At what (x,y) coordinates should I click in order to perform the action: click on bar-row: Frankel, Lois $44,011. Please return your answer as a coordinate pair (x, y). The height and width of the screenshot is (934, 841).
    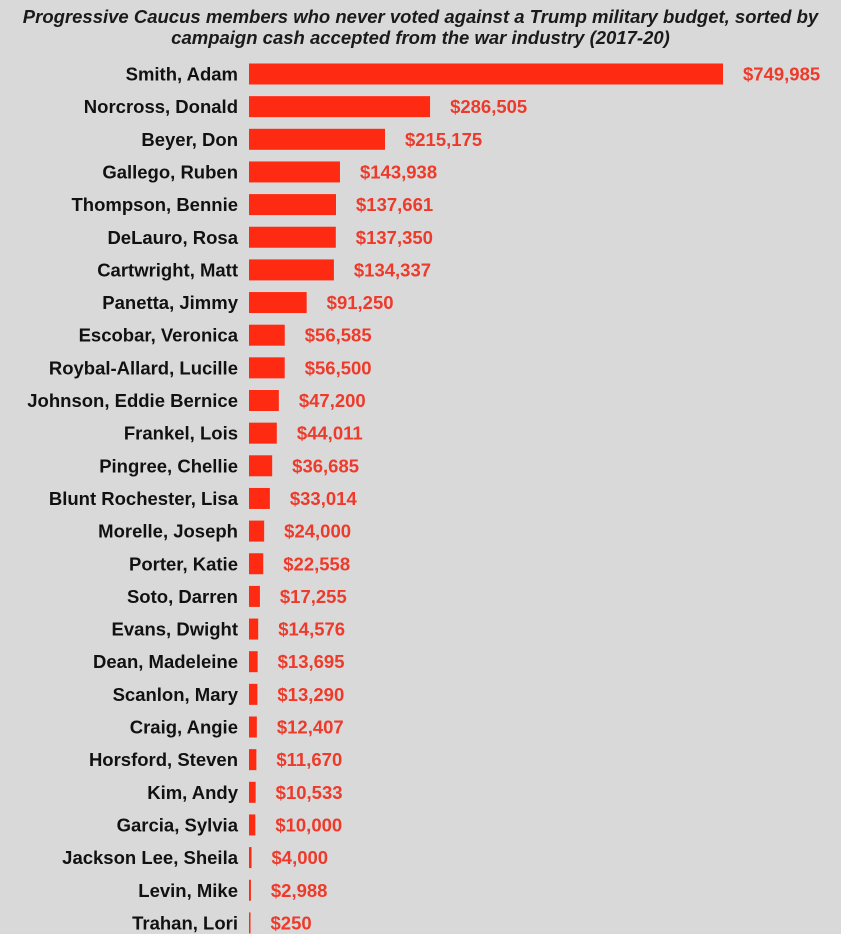
    Looking at the image, I should click on (243, 433).